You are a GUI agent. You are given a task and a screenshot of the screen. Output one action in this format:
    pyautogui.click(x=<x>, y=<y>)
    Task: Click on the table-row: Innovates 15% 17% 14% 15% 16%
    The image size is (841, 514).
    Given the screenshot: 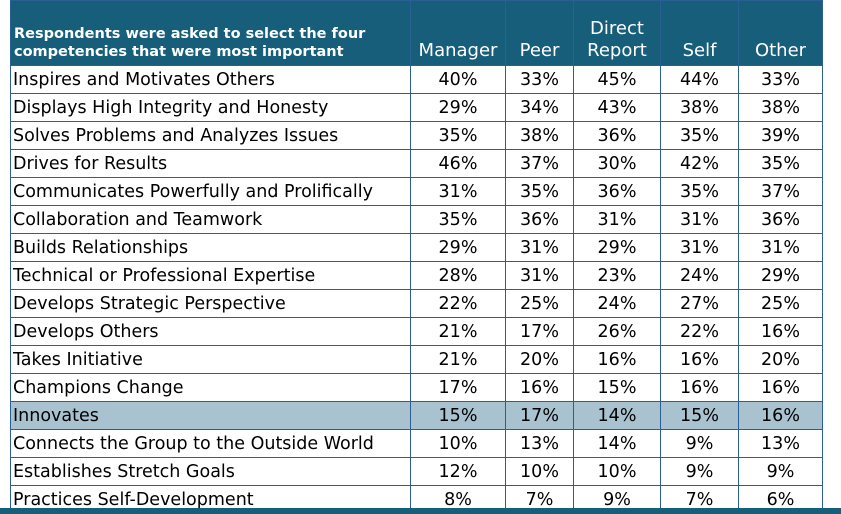 What is the action you would take?
    pyautogui.click(x=416, y=415)
    